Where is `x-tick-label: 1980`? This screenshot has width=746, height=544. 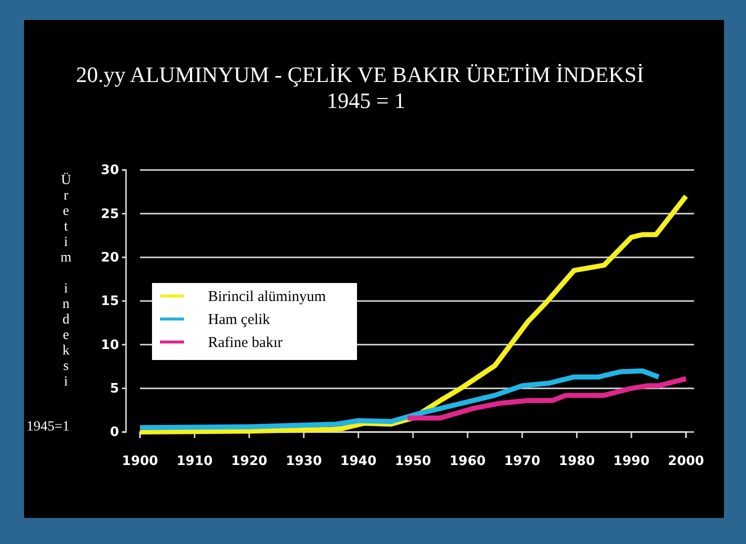
x-tick-label: 1980 is located at coordinates (576, 462).